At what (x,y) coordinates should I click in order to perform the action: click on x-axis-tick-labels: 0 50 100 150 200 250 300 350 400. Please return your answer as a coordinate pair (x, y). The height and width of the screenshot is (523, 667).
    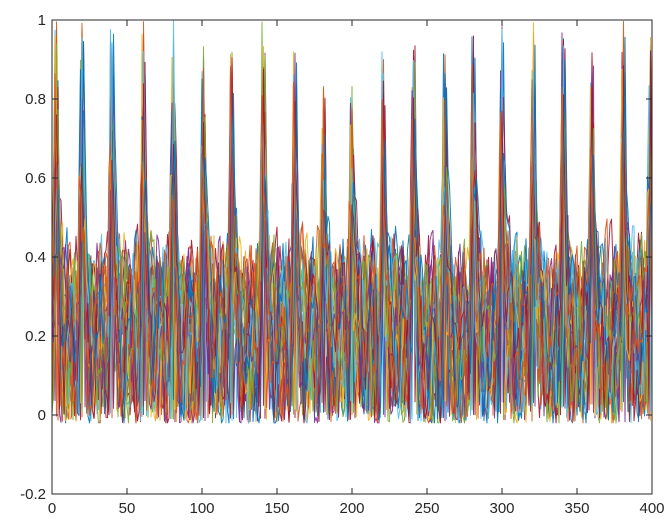
    Looking at the image, I should click on (356, 508).